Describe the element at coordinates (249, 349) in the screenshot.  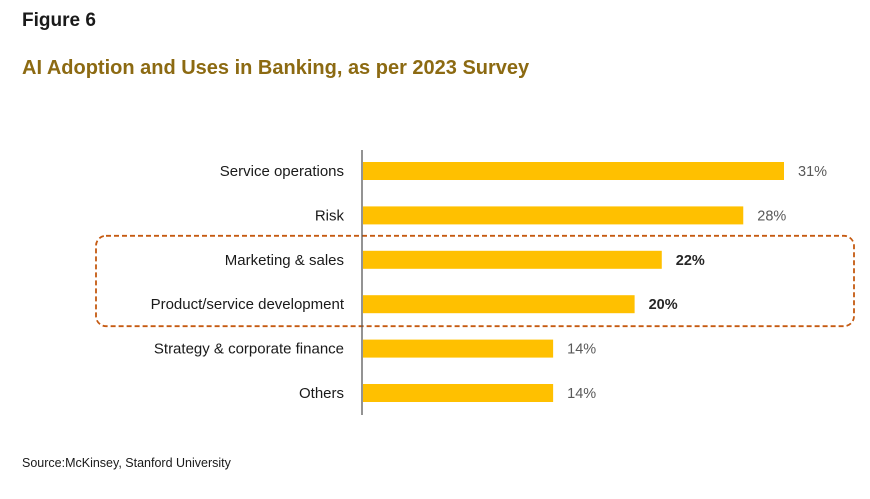
I see `category-label-4: Strategy & corporate finance` at that location.